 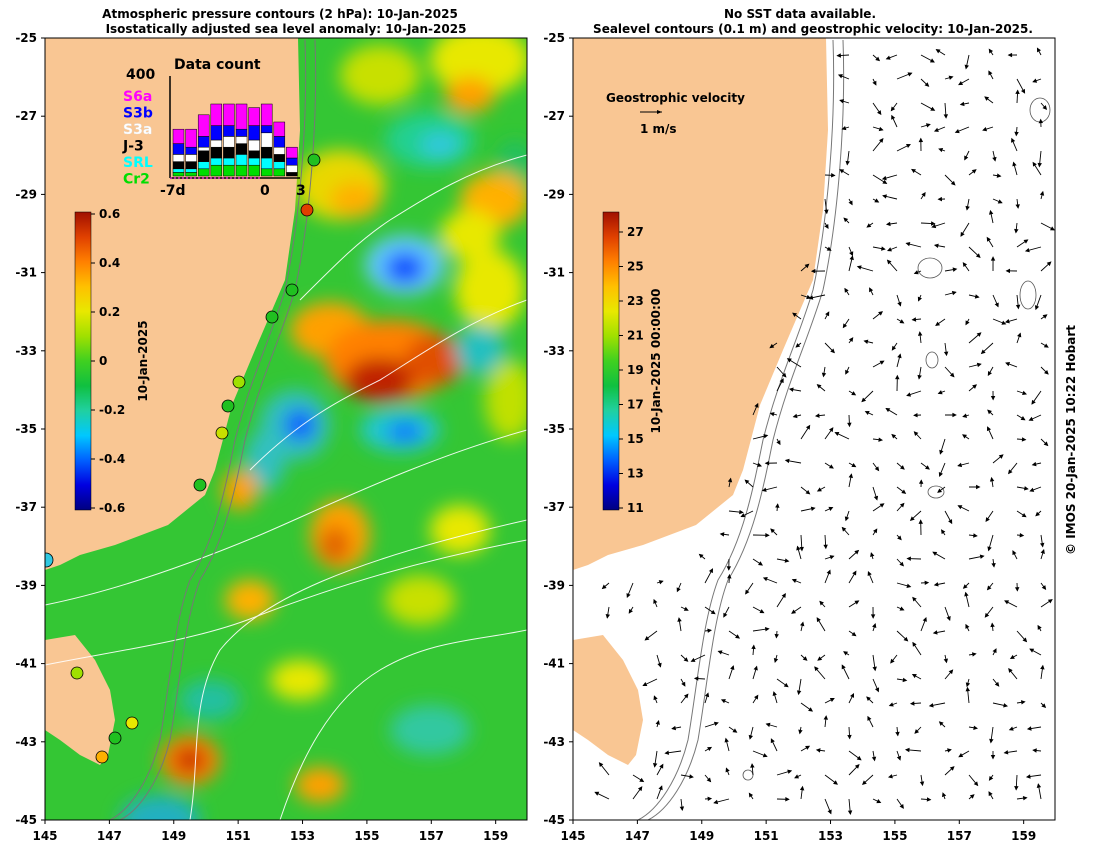 I want to click on satellite-label-s6a: S6a, so click(x=137, y=97).